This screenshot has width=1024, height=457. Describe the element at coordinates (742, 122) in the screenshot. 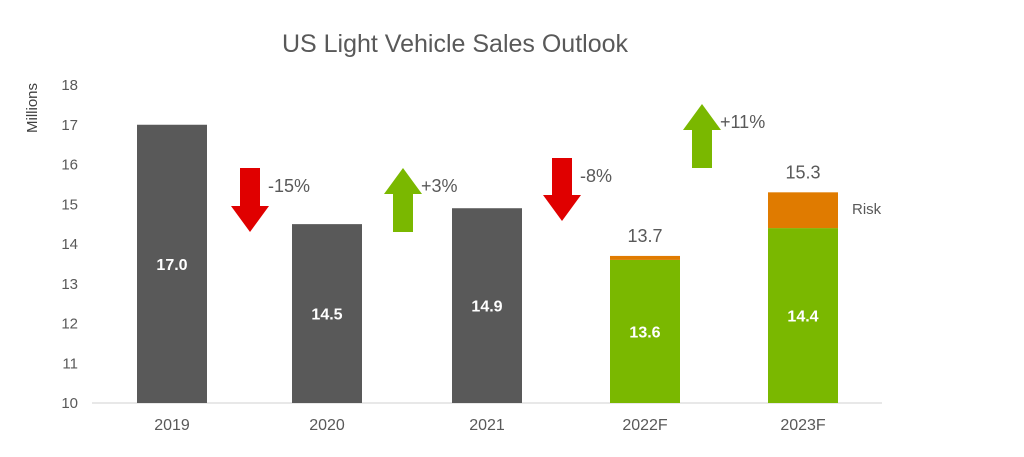

I see `change-percent-label: +11%` at that location.